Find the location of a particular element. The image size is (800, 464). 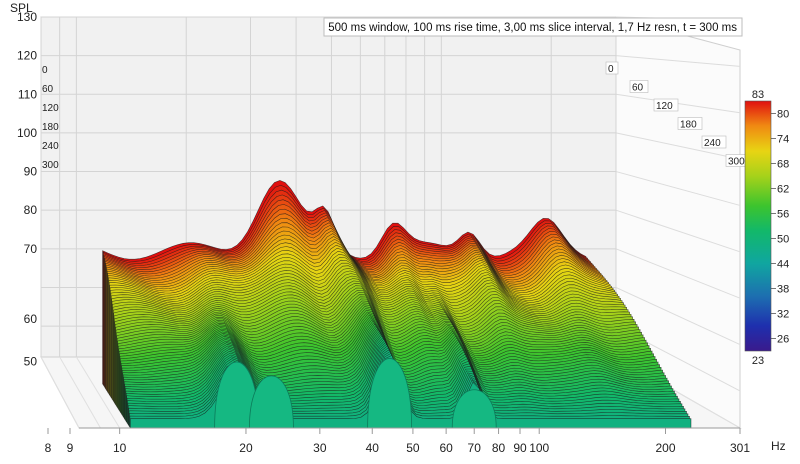

title-background is located at coordinates (533, 27).